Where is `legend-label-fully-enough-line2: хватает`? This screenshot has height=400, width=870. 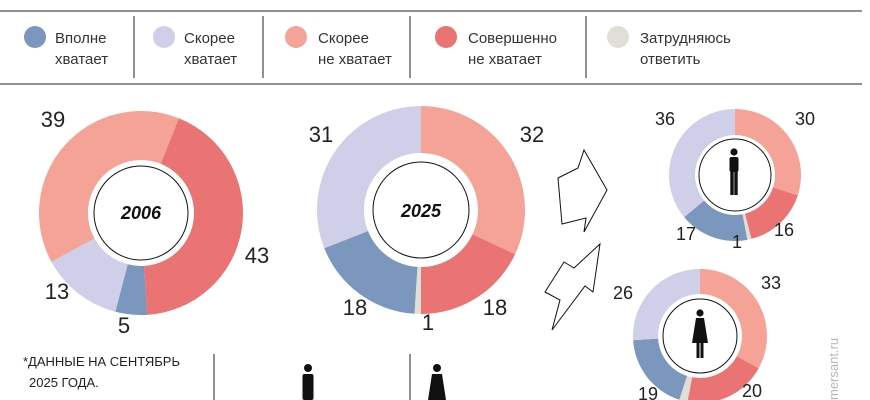 legend-label-fully-enough-line2: хватает is located at coordinates (81, 59).